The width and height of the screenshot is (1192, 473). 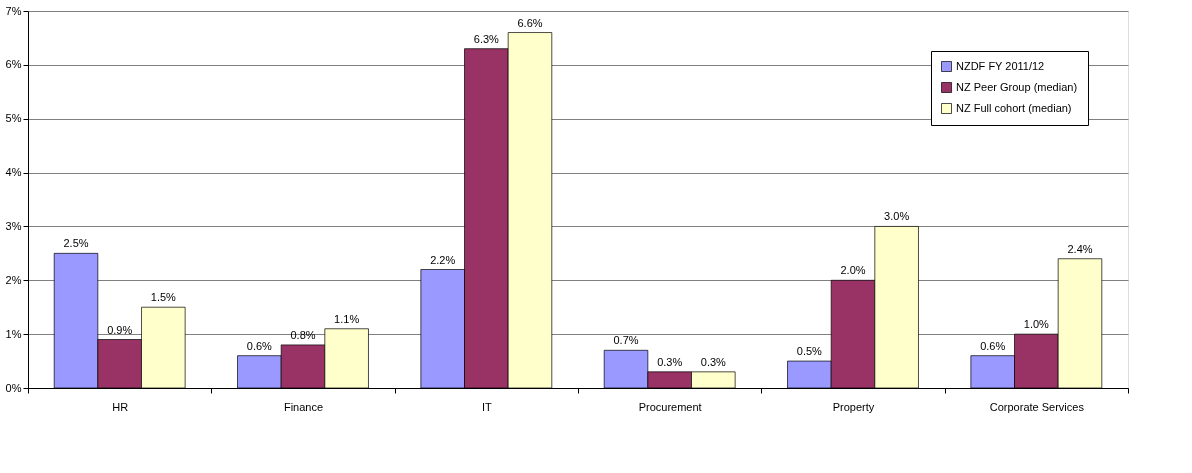 I want to click on x-tick-label: Property, so click(x=853, y=406).